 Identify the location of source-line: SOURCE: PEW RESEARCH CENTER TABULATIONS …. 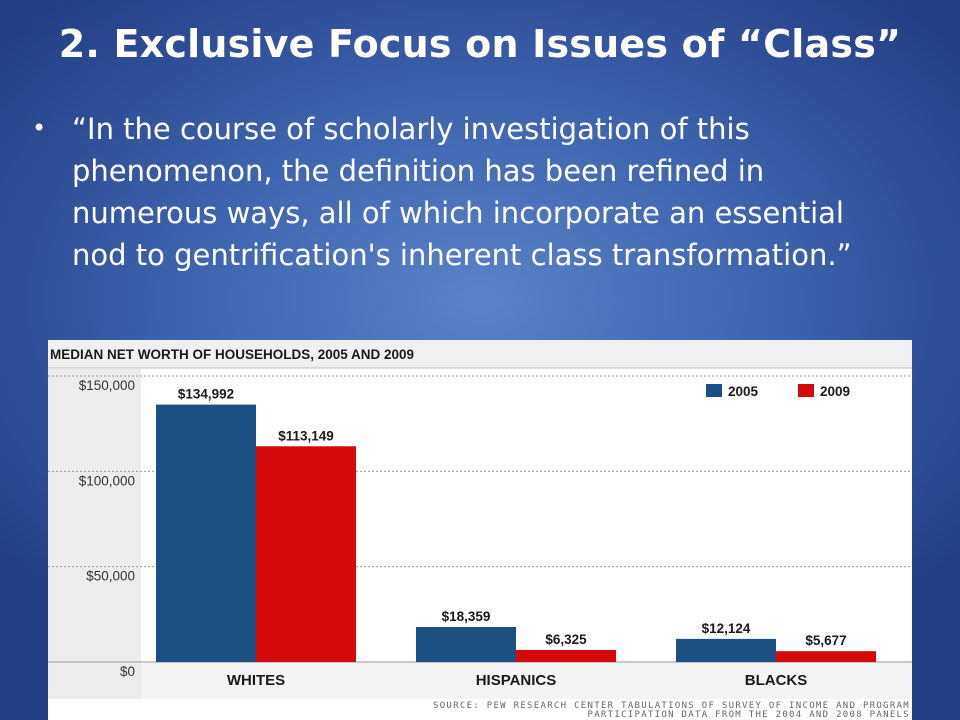
(671, 706).